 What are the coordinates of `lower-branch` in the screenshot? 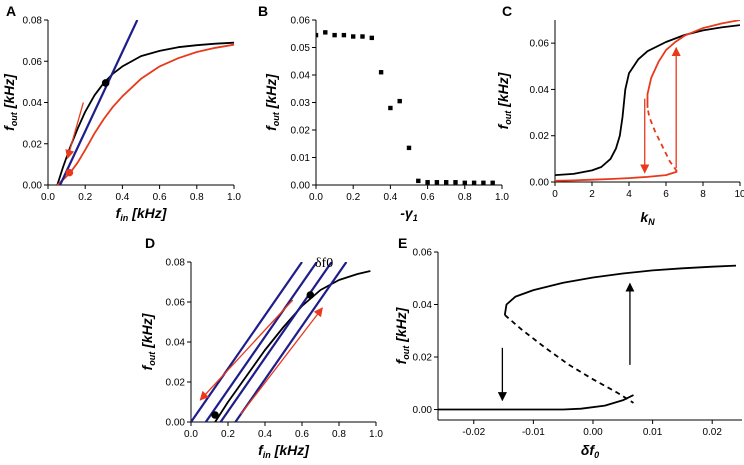 It's located at (536, 402).